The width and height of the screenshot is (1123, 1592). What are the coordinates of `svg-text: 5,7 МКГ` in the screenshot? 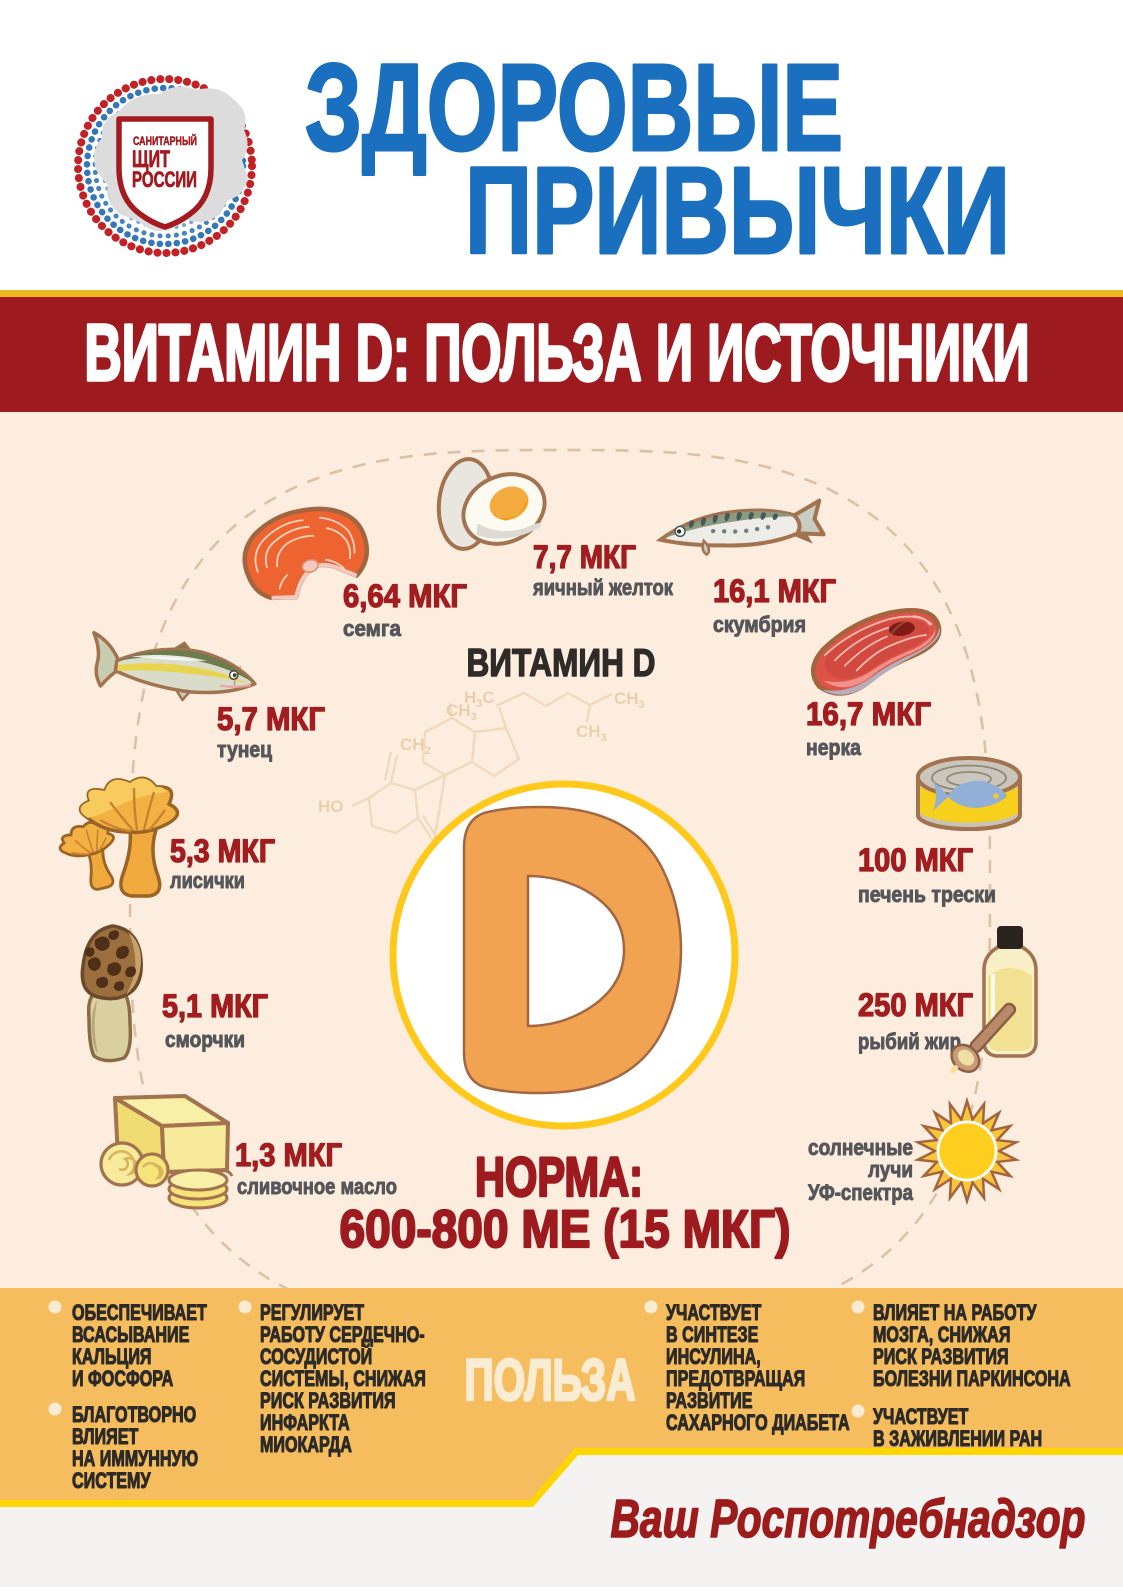 It's located at (271, 719).